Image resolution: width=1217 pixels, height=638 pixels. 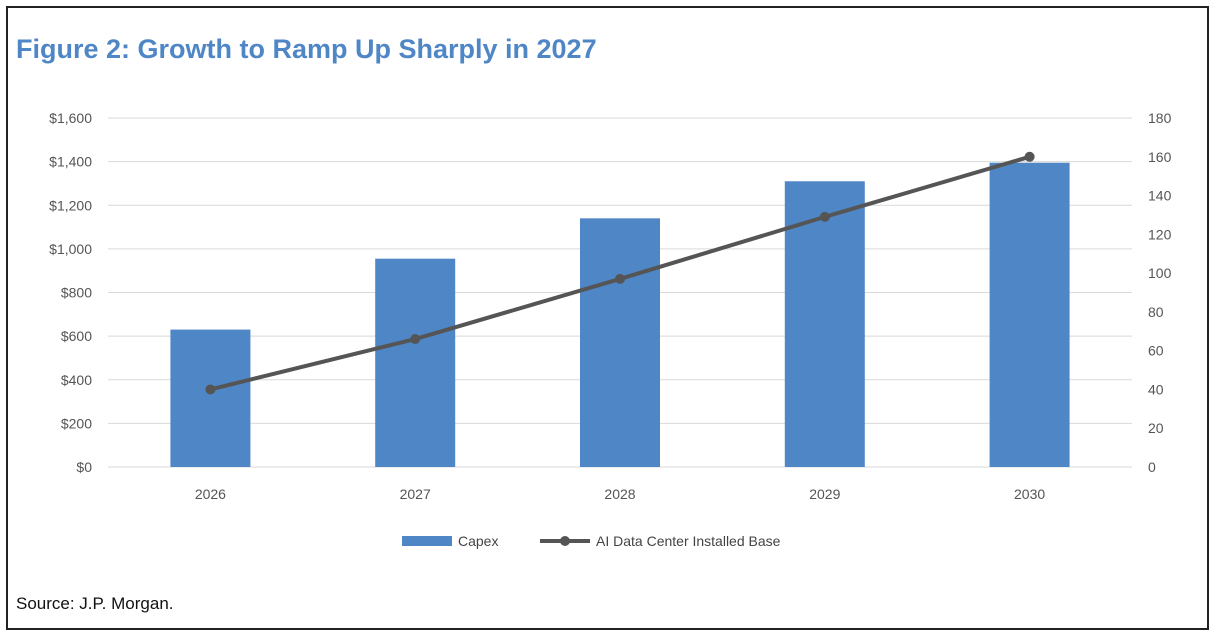 I want to click on right-tick-label: 180, so click(x=1160, y=118).